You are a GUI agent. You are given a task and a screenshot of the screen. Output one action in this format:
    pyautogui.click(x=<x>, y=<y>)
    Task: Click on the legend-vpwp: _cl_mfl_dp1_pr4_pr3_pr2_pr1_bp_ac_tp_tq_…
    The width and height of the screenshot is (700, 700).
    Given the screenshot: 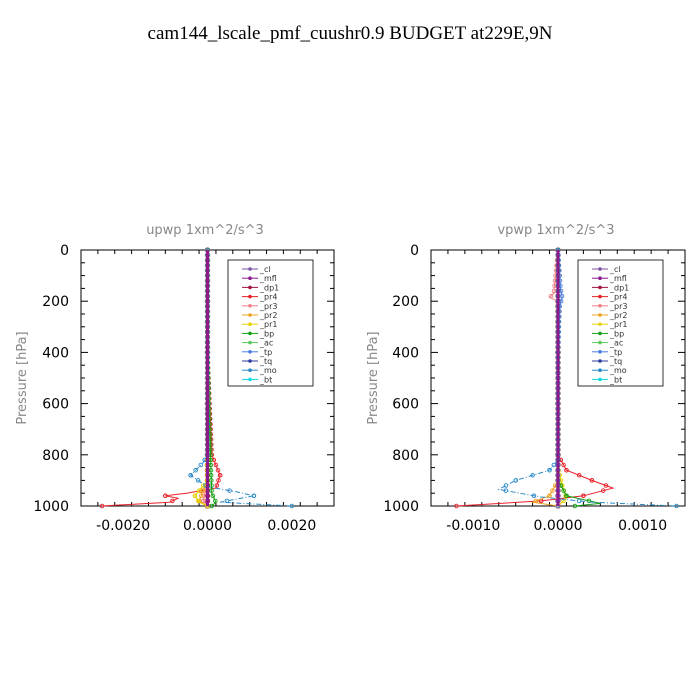 What is the action you would take?
    pyautogui.click(x=620, y=323)
    